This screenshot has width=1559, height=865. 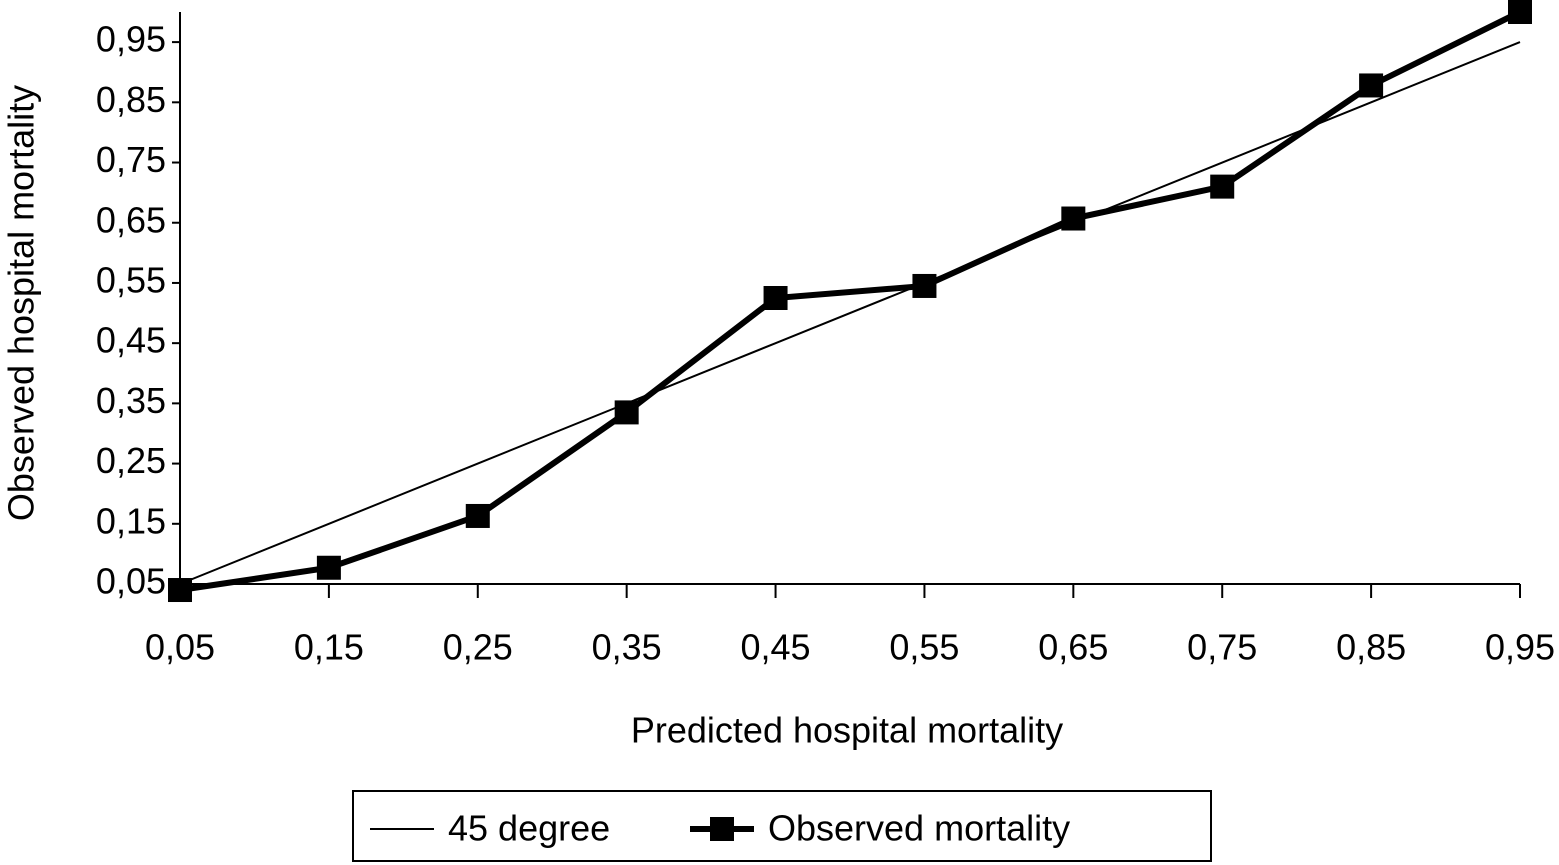 I want to click on x-tick-label: 0,05, so click(x=180, y=647).